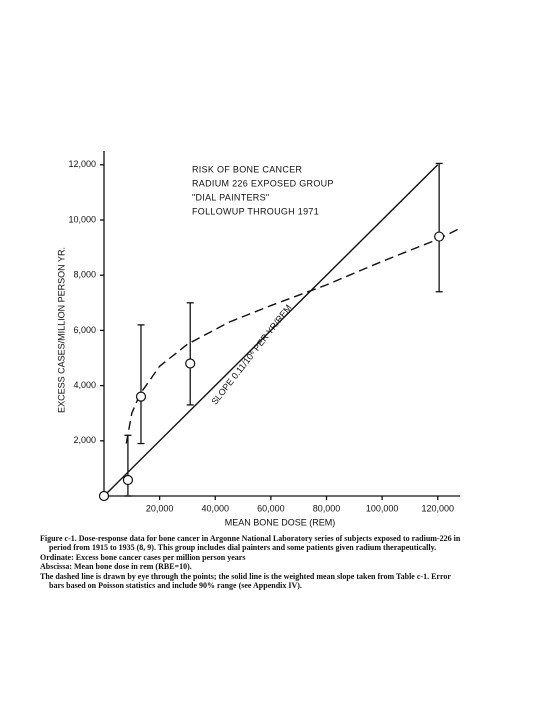 This screenshot has width=540, height=720. Describe the element at coordinates (84, 275) in the screenshot. I see `y-tick-label: 8,000` at that location.